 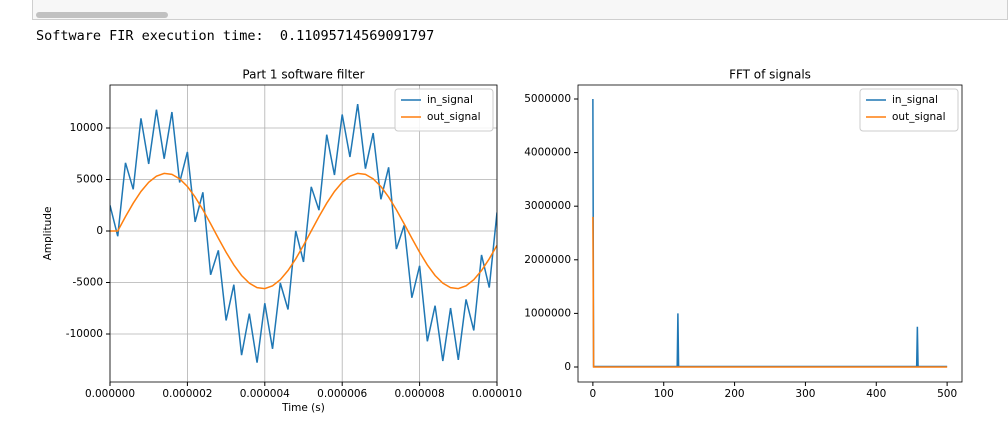 I want to click on x-tick-label: 0, so click(x=593, y=394).